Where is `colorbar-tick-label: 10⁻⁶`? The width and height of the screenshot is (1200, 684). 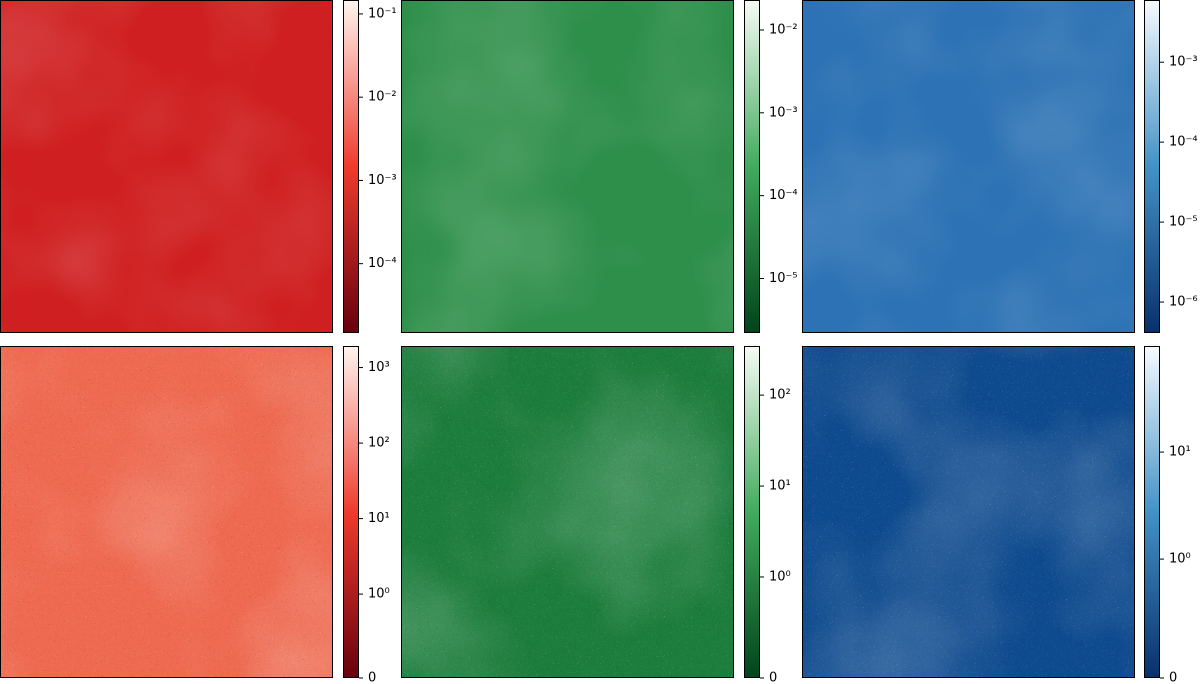
colorbar-tick-label: 10⁻⁶ is located at coordinates (1183, 302).